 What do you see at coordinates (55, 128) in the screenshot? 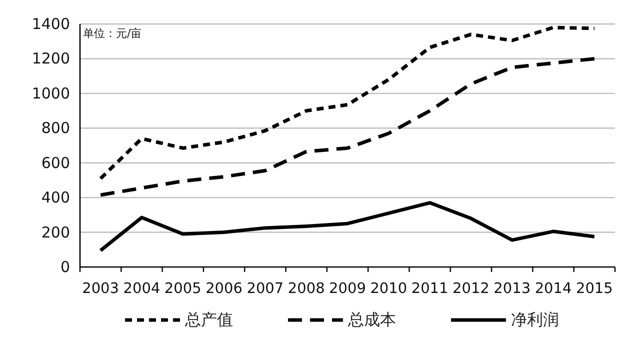
I see `y-tick-label: 800` at bounding box center [55, 128].